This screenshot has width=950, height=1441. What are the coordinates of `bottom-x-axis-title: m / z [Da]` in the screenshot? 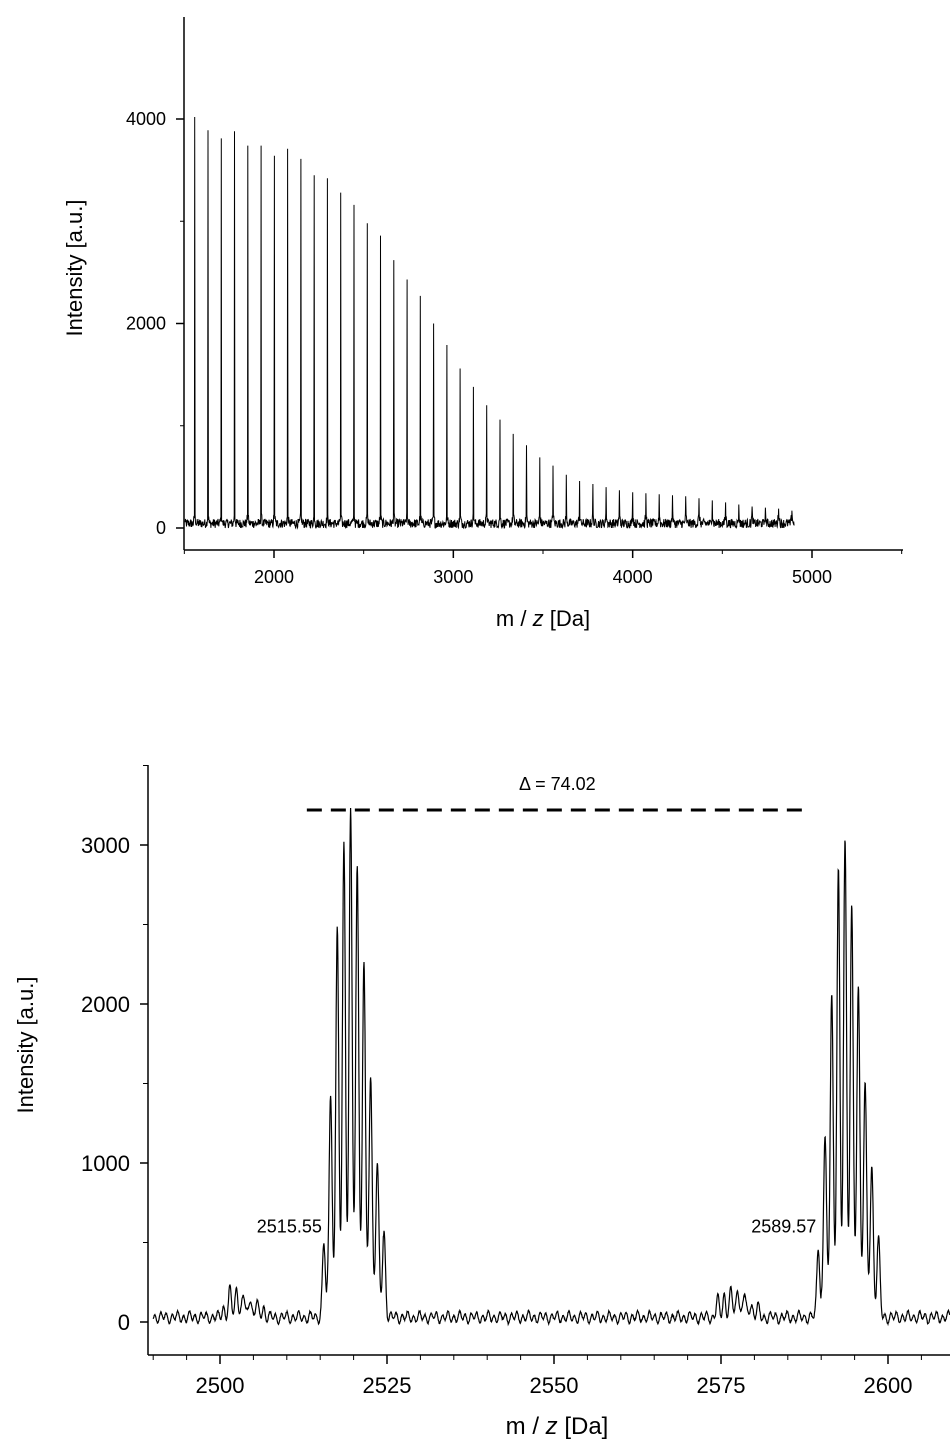 It's located at (557, 1426).